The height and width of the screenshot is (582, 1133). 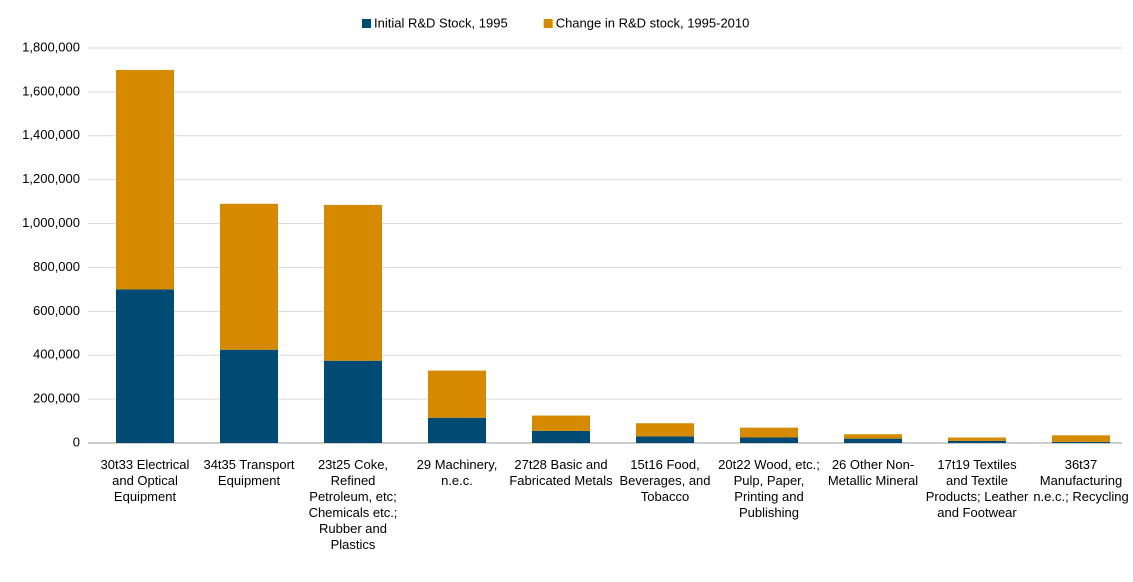 What do you see at coordinates (249, 472) in the screenshot?
I see `x-tick-label: 34t35 Transport Equipment` at bounding box center [249, 472].